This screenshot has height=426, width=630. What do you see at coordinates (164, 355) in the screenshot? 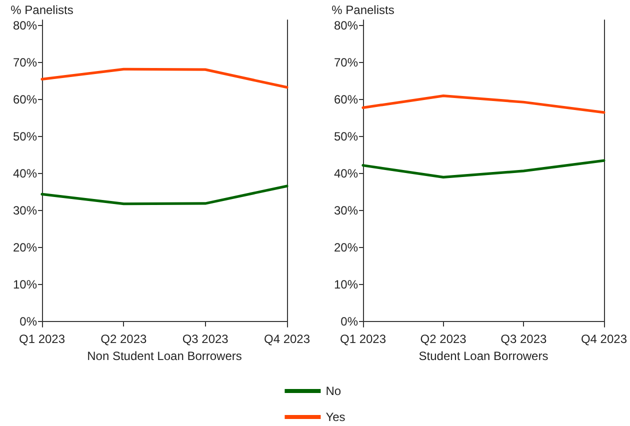
I see `x-axis-title: Non Student Loan Borrowers` at bounding box center [164, 355].